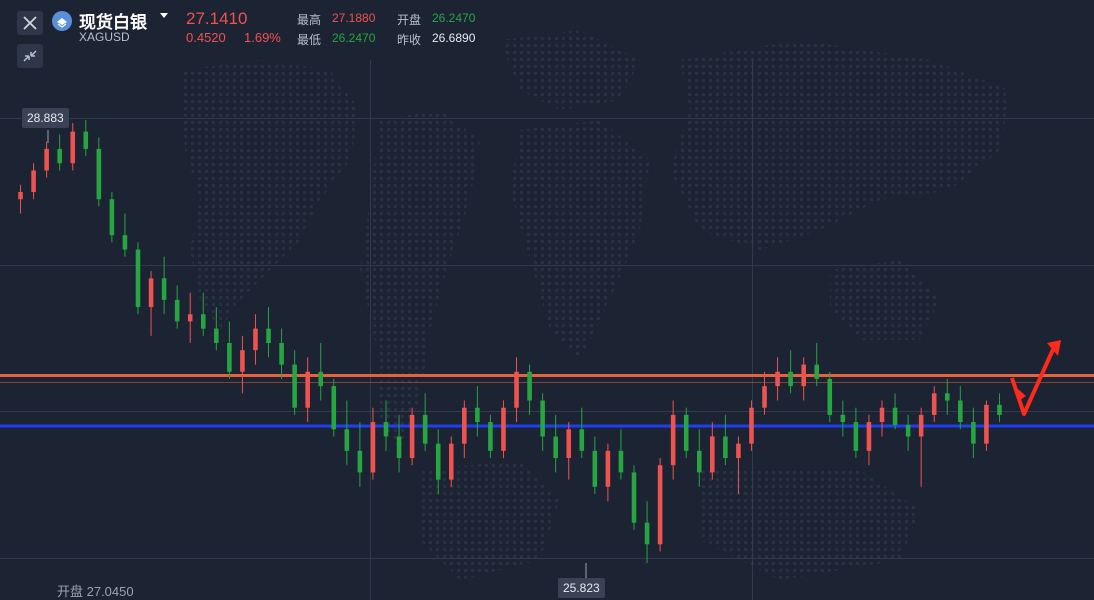 This screenshot has width=1094, height=600. Describe the element at coordinates (164, 15) in the screenshot. I see `chevron-down-icon` at that location.